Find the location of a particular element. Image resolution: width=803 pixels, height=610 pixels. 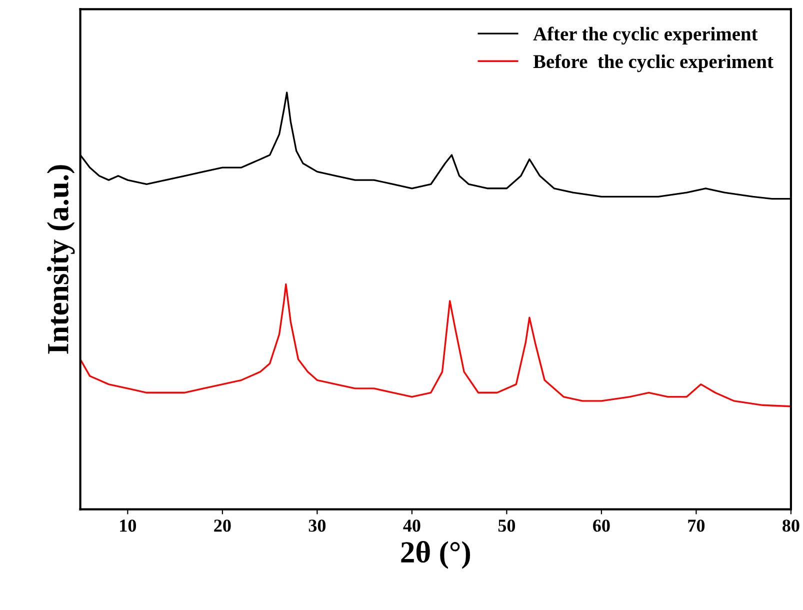

x-tick-label: 70 is located at coordinates (696, 526).